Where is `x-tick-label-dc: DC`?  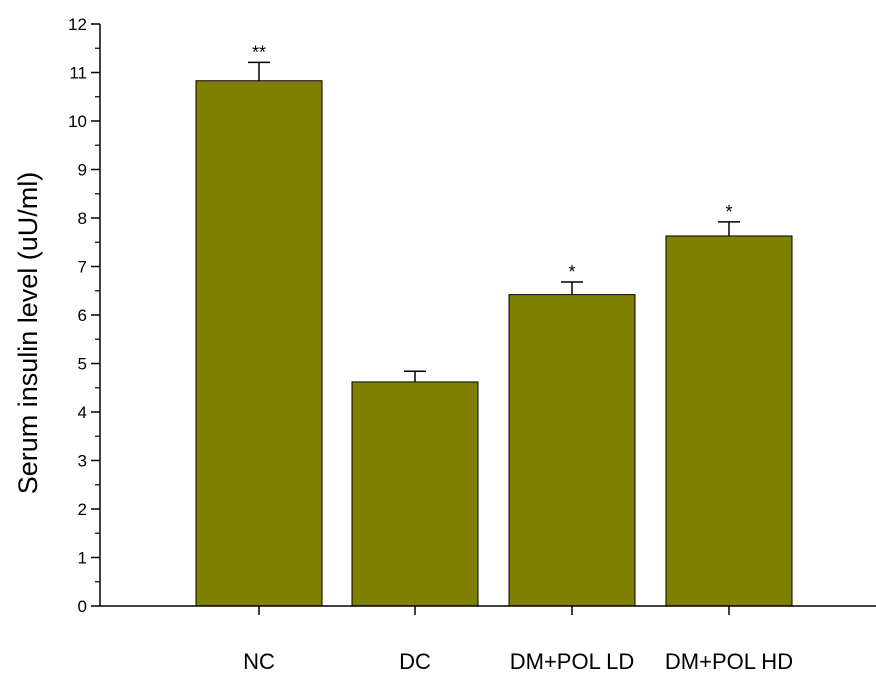
x-tick-label-dc: DC is located at coordinates (415, 661).